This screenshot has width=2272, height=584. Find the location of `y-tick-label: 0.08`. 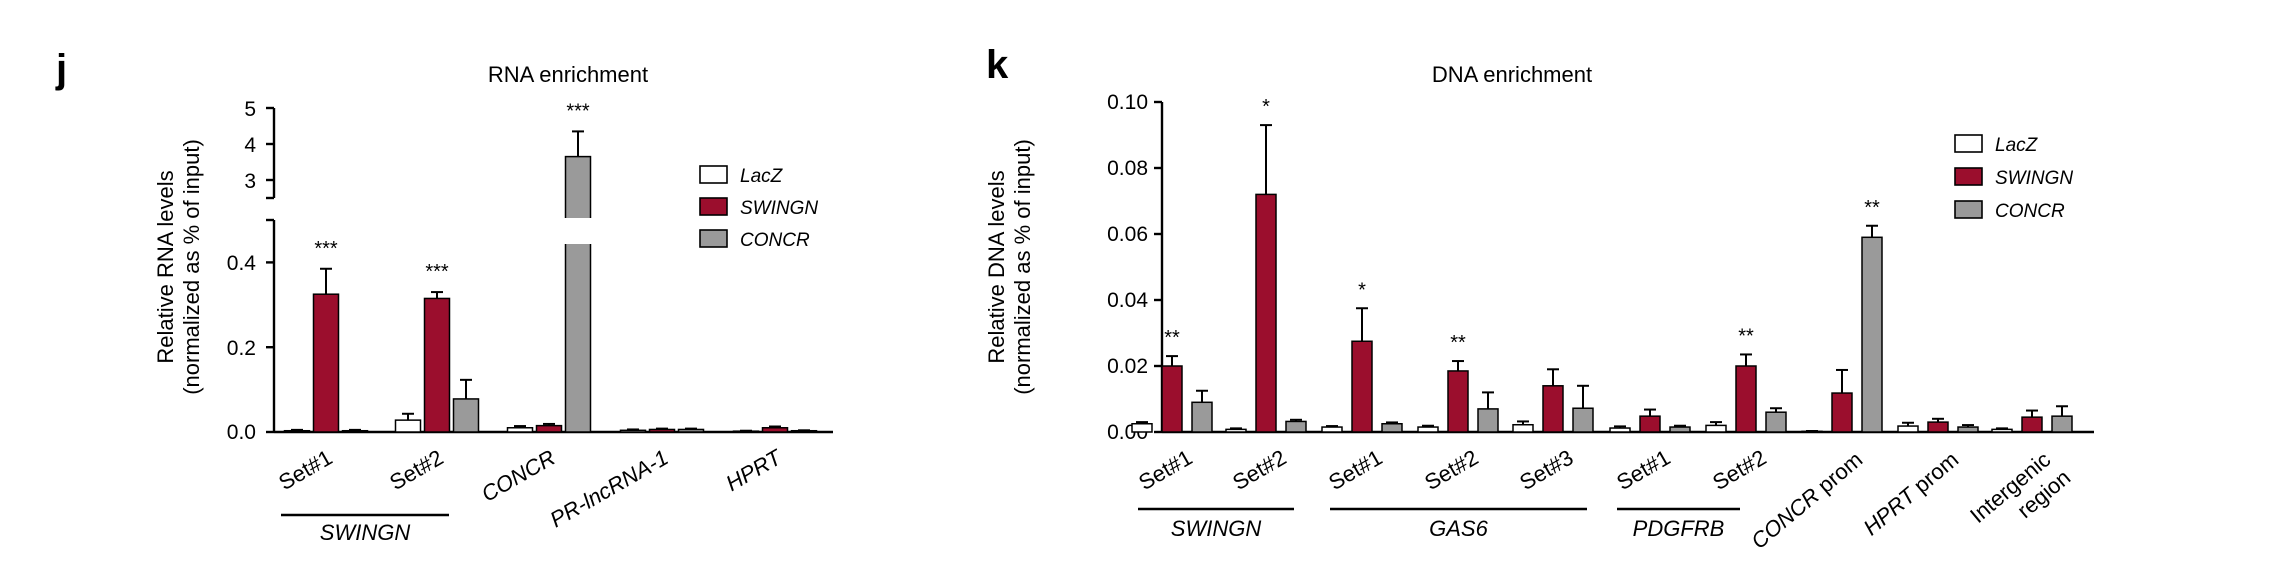

y-tick-label: 0.08 is located at coordinates (1127, 168).